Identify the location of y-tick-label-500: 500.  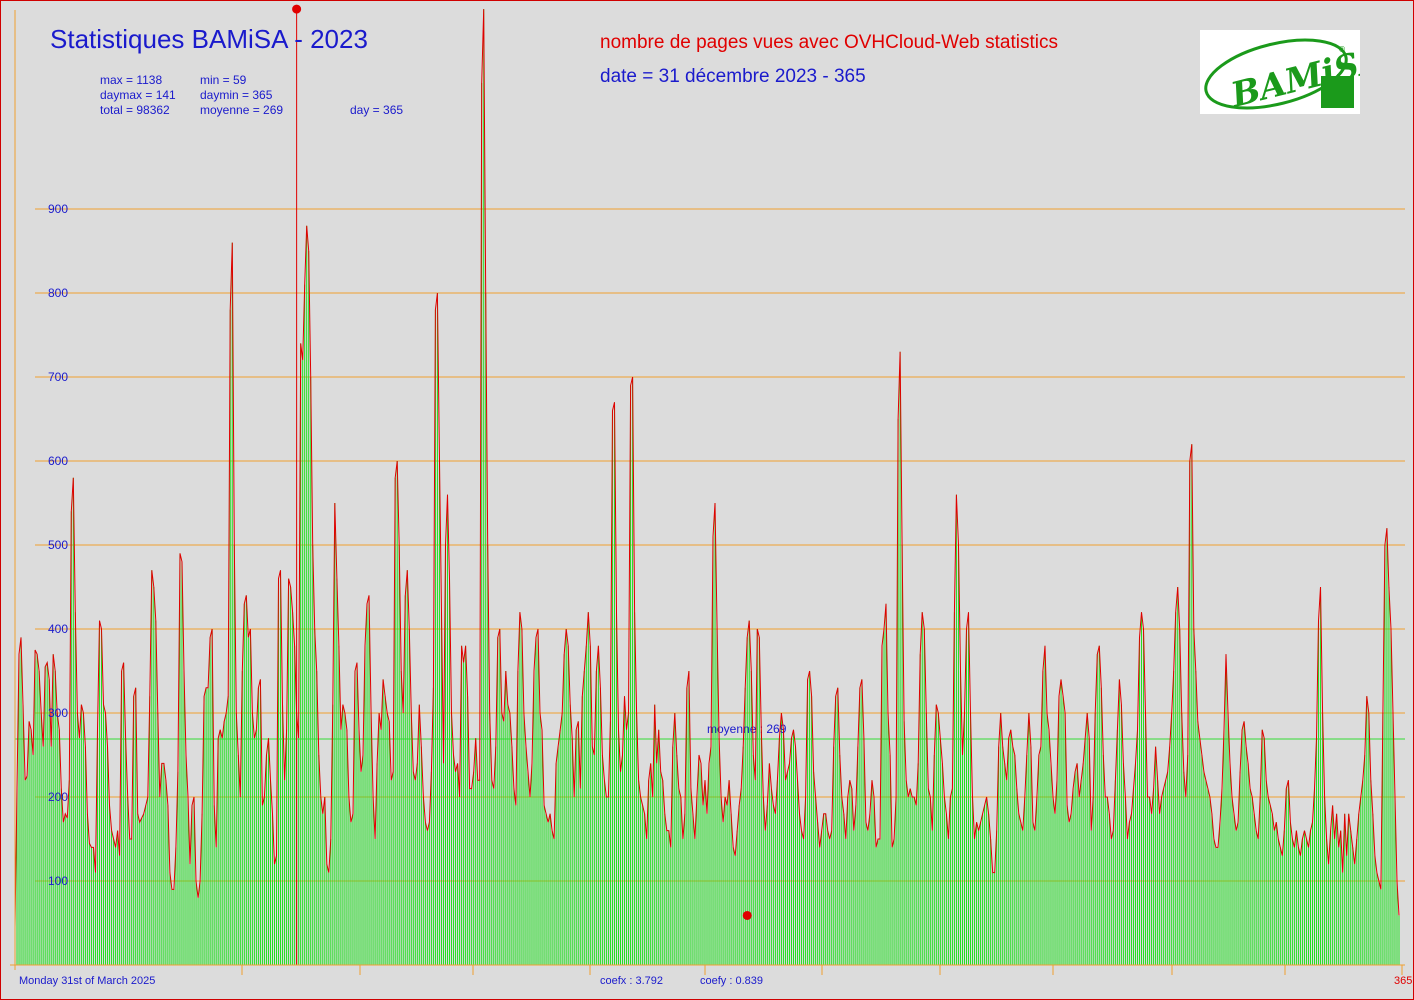
(58, 545).